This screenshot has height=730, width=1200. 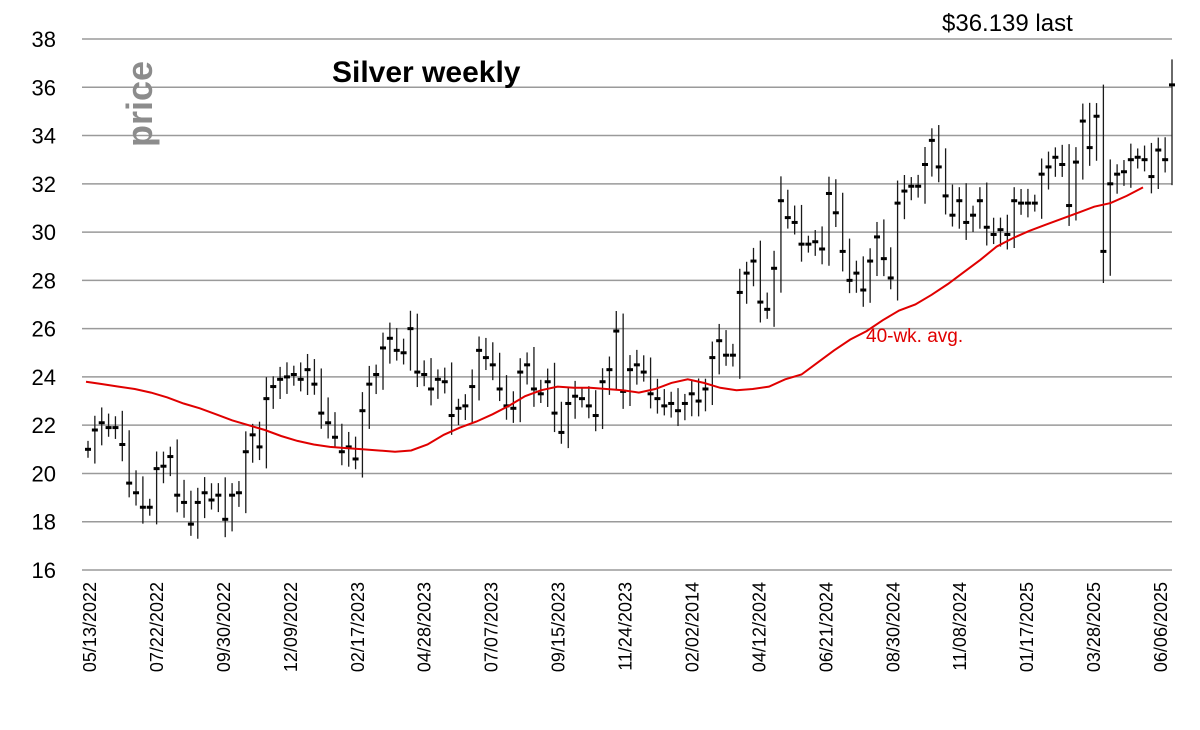 I want to click on x-tick-label: 02/17/2023, so click(x=358, y=627).